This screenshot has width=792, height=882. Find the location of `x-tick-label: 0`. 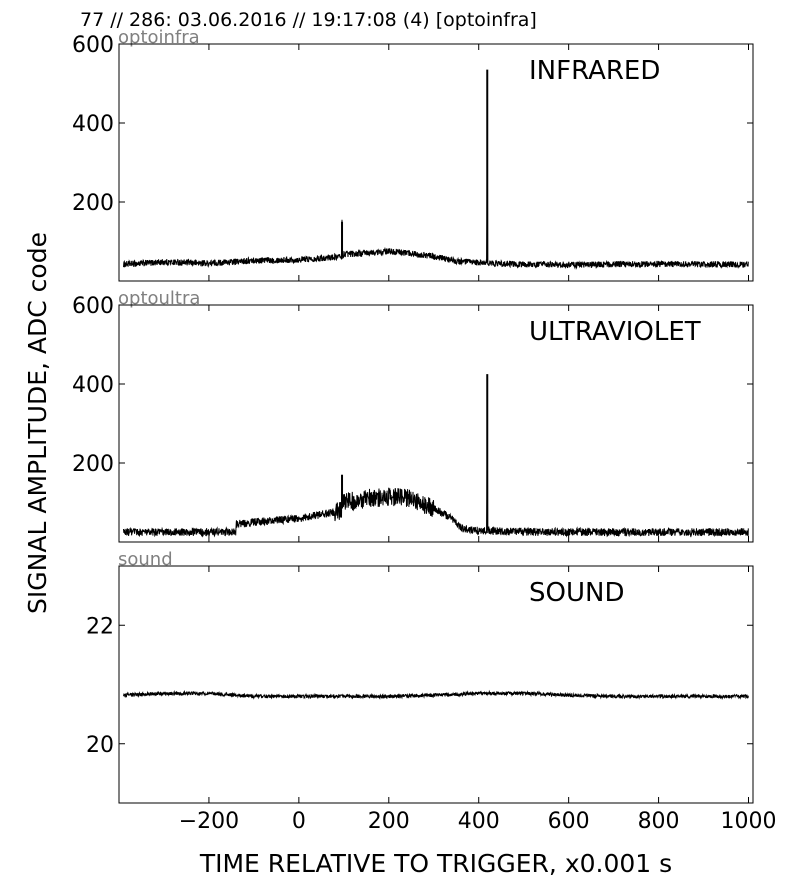

x-tick-label: 0 is located at coordinates (299, 821).